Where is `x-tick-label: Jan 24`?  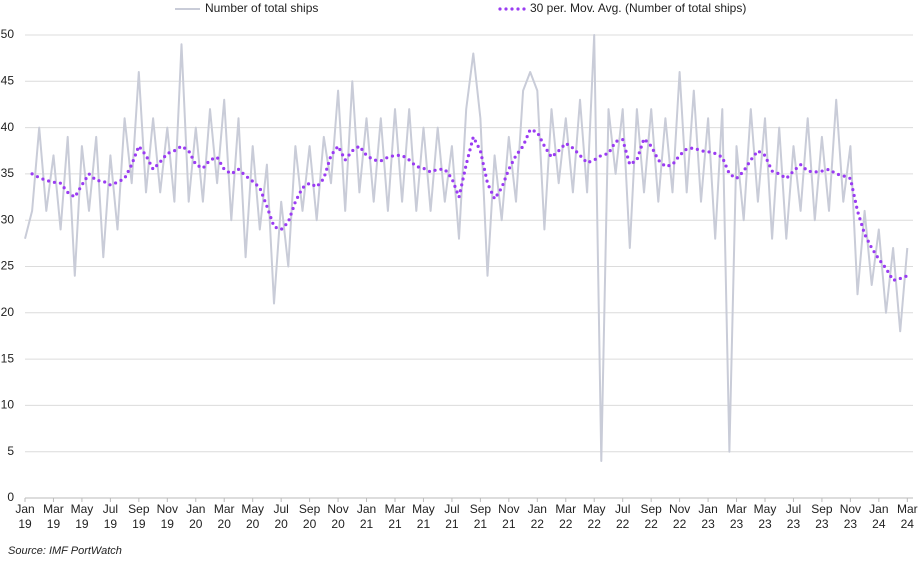 x-tick-label: Jan 24 is located at coordinates (878, 516).